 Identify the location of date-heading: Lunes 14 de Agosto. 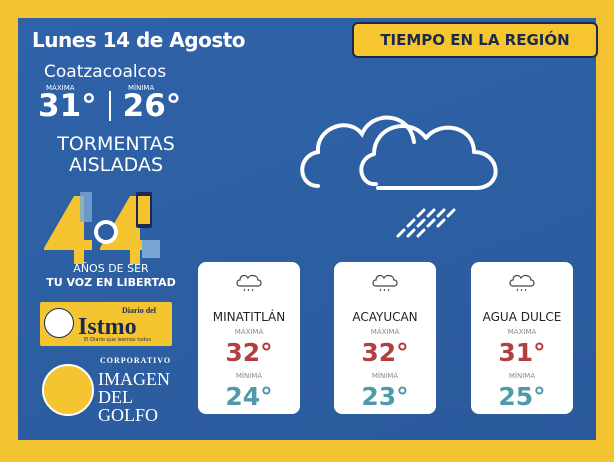
(139, 40).